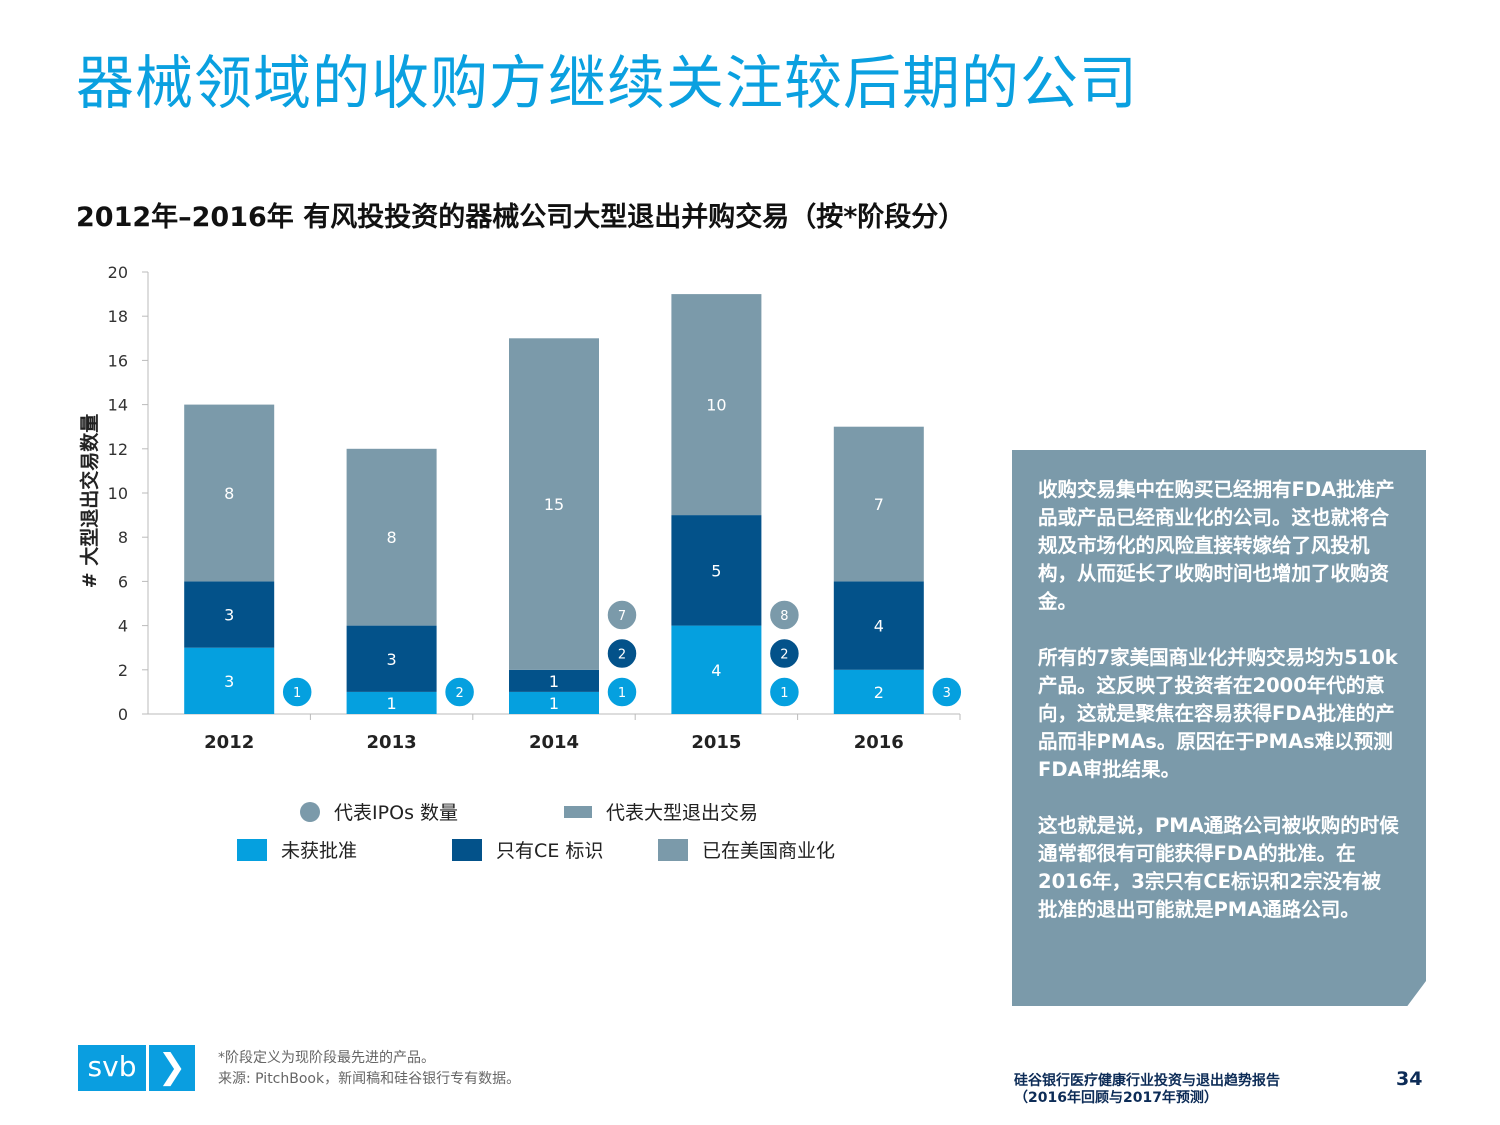  Describe the element at coordinates (369, 1079) in the screenshot. I see `footnote-source: 来源: PitchBook，新闻稿和硅谷银行专有数据。` at that location.